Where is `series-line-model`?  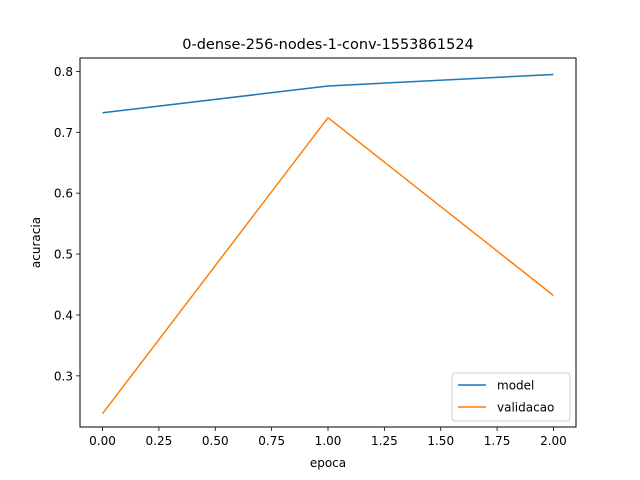 series-line-model is located at coordinates (328, 93).